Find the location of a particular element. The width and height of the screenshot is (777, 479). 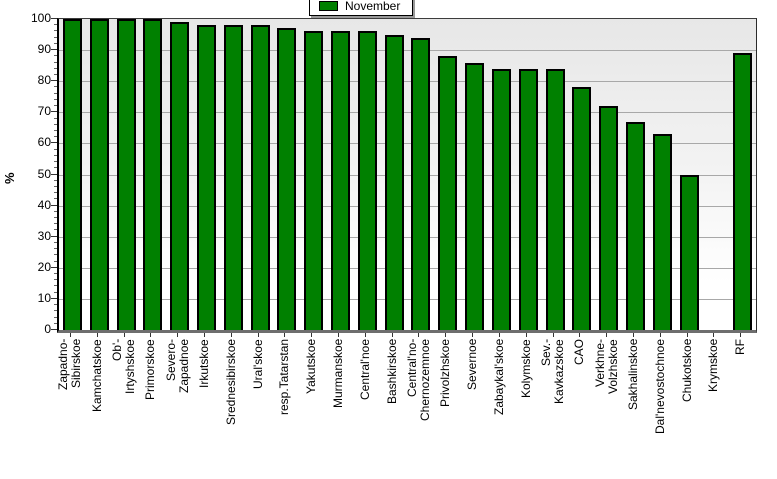

x-category-cell: Kamchatskoe is located at coordinates (97, 406).